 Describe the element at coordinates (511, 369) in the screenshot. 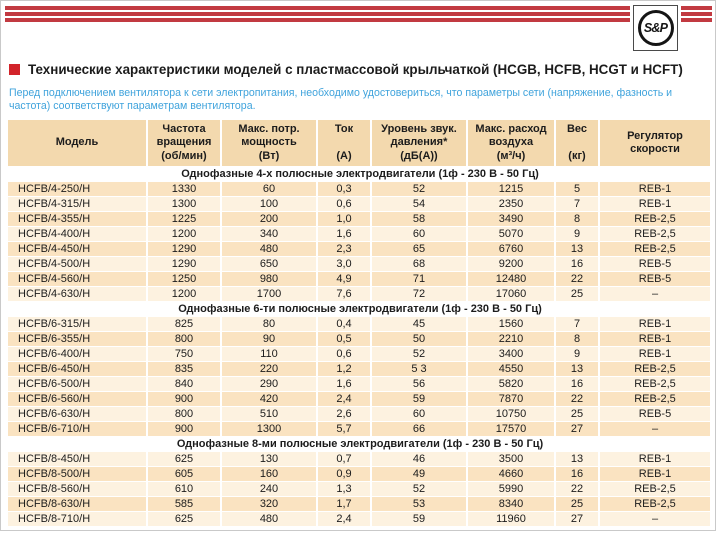

I see `value-cell: 4550` at that location.